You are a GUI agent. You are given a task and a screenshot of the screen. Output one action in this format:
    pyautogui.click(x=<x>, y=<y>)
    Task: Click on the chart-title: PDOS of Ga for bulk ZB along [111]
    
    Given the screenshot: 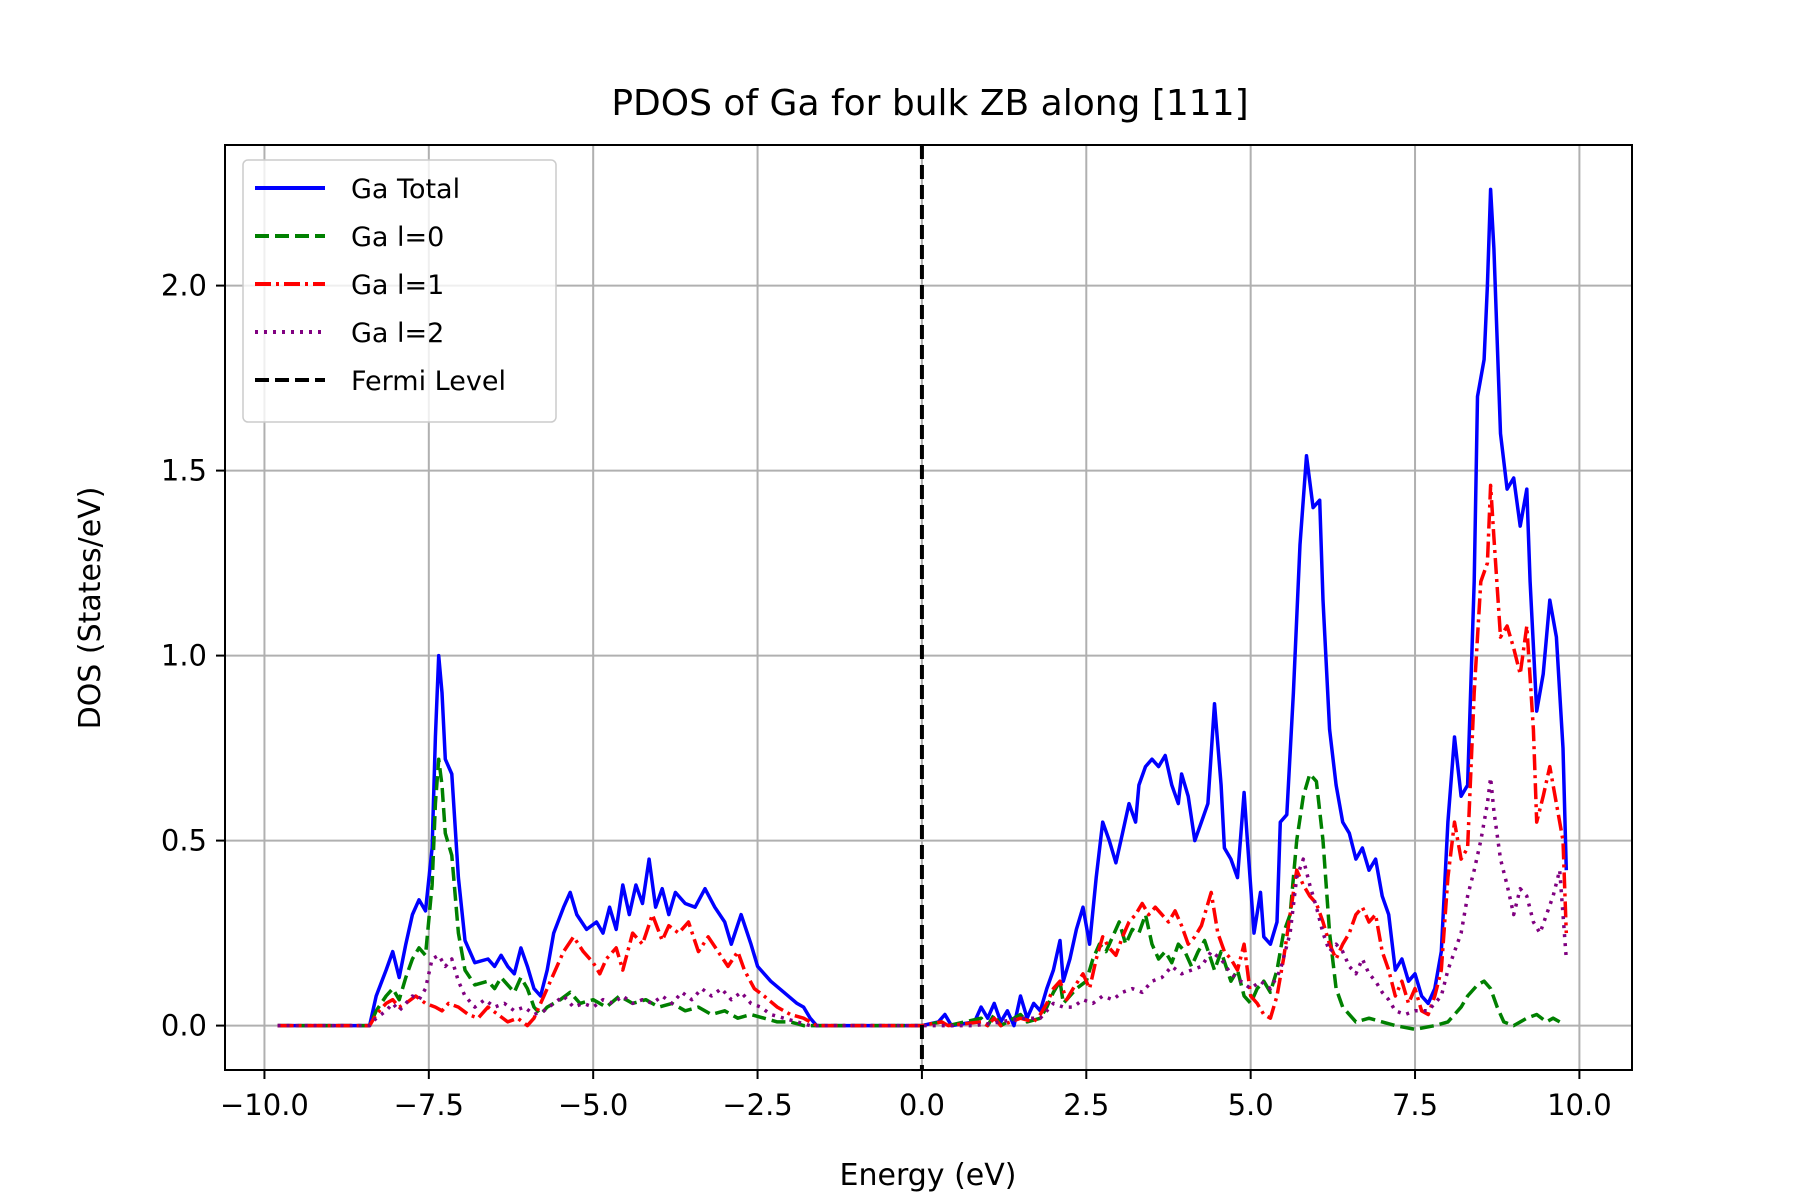 What is the action you would take?
    pyautogui.click(x=929, y=103)
    